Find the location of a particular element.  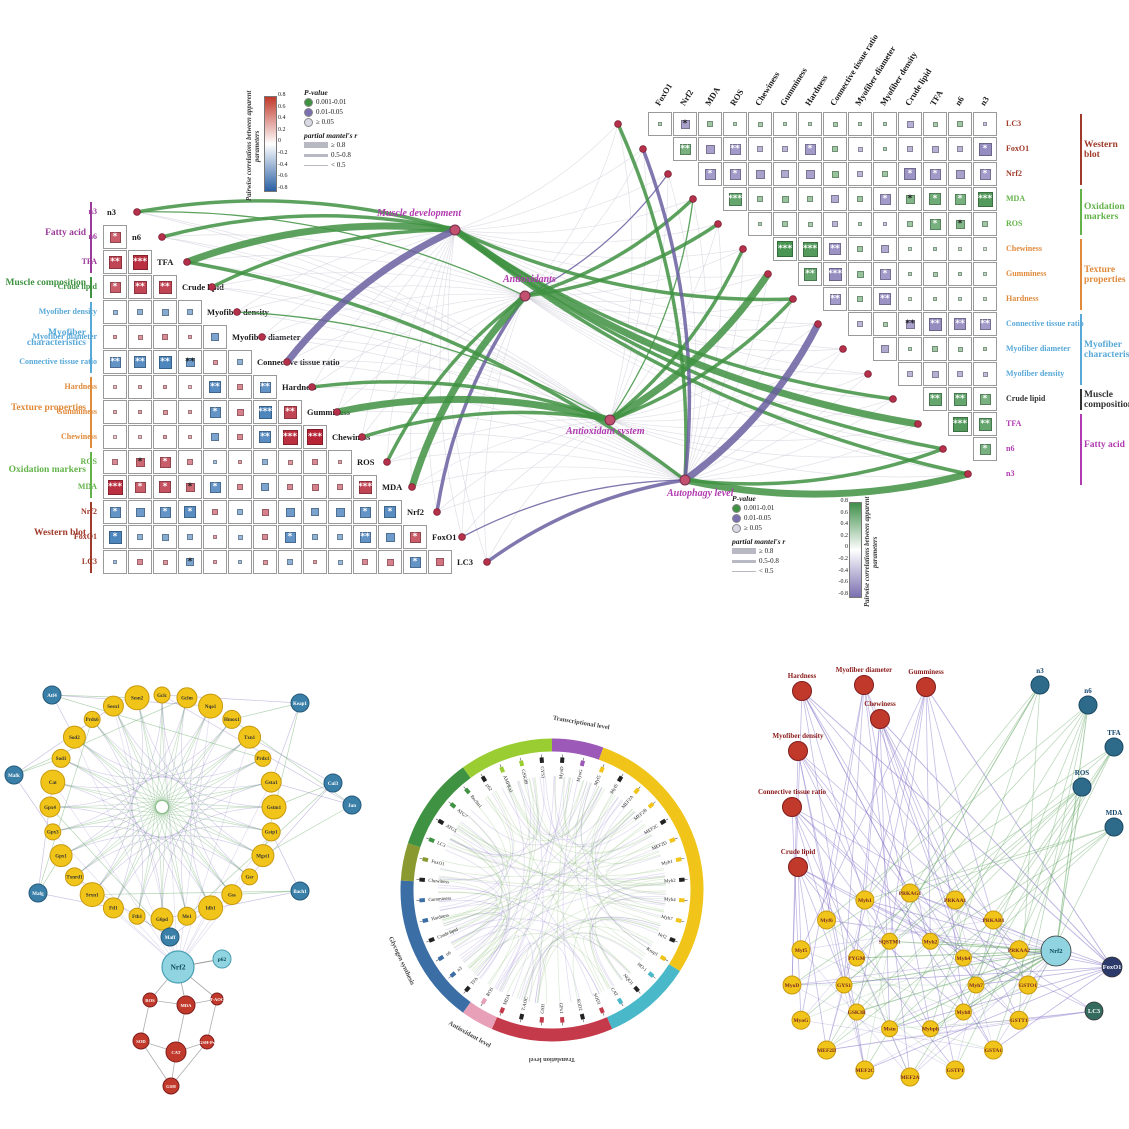

column-label: ROS is located at coordinates (736, 97).